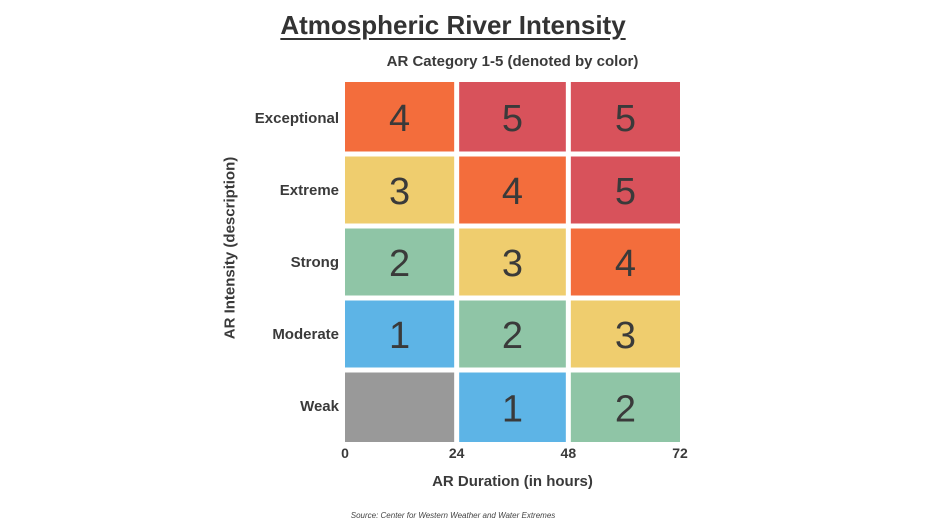 This screenshot has width=932, height=524. I want to click on chart-subtitle: AR Category 1-5 (denoted by color), so click(512, 61).